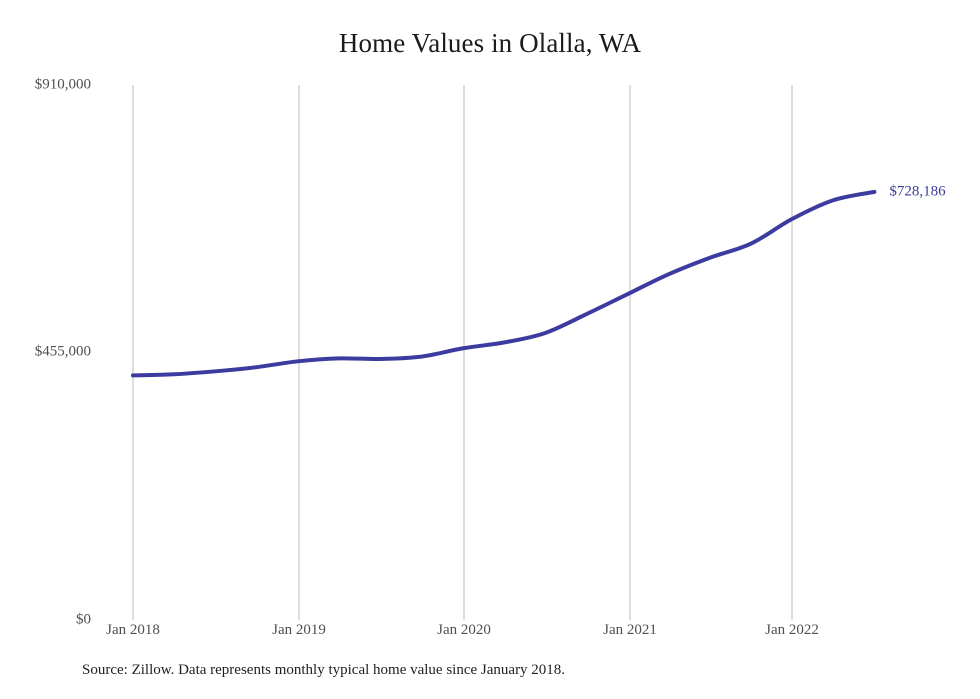 This screenshot has height=699, width=980. I want to click on x-axis-tick-label-jan-2021: Jan 2021, so click(630, 630).